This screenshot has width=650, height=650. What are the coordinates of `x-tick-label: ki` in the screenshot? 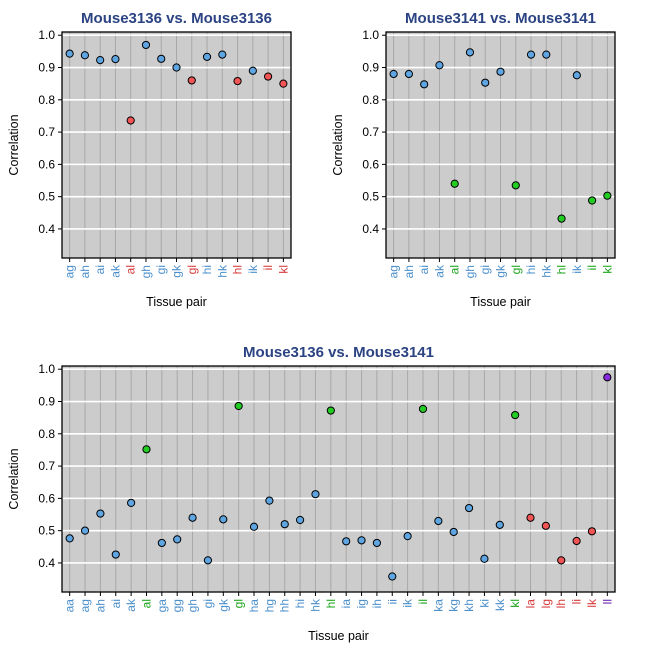 It's located at (484, 603).